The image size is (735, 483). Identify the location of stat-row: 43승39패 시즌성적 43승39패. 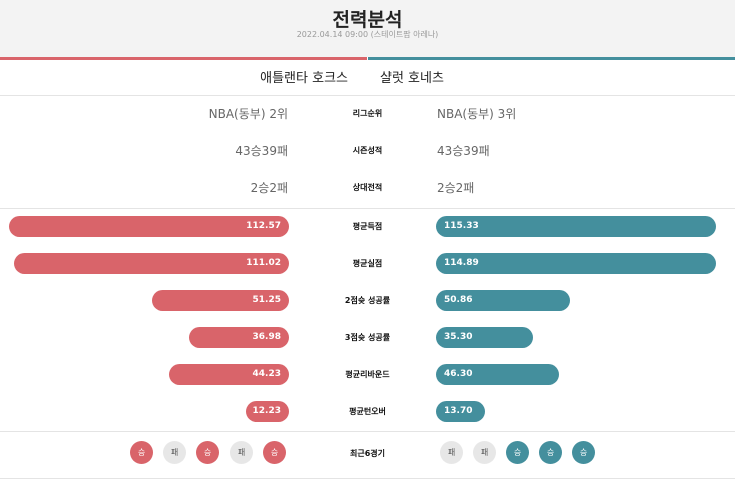
(367, 150).